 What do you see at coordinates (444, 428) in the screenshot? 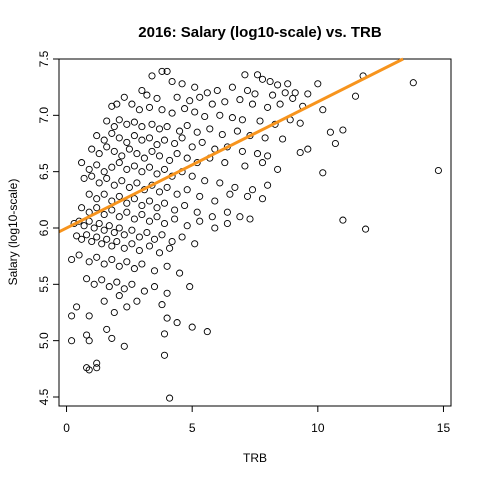
I see `x-tick-label: 15` at bounding box center [444, 428].